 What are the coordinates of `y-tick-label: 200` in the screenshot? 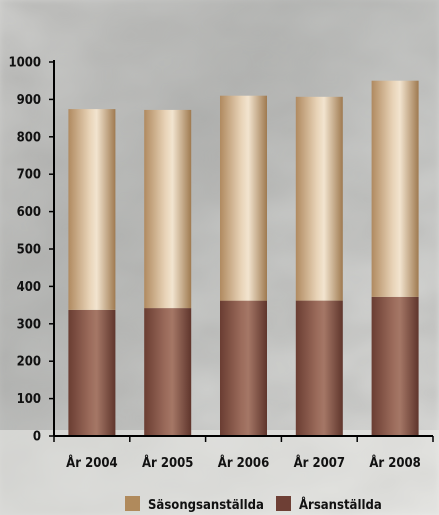 It's located at (29, 362).